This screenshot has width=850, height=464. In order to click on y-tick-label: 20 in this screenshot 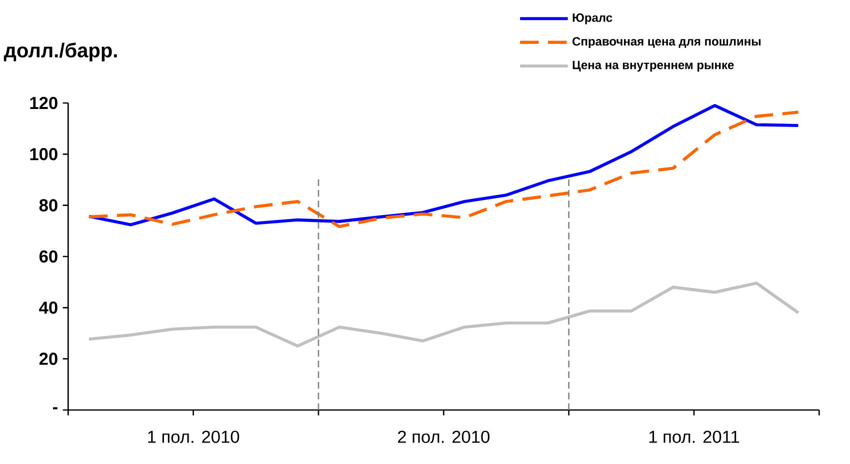, I will do `click(48, 358)`.